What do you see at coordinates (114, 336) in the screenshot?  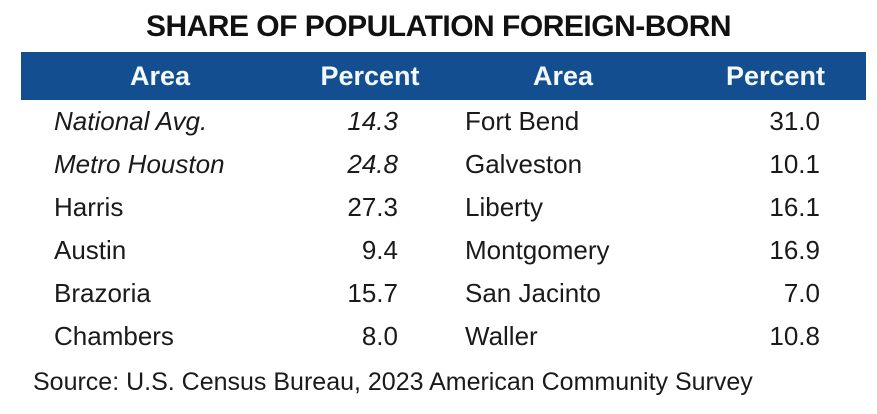 I see `cell-area-left: Chambers` at bounding box center [114, 336].